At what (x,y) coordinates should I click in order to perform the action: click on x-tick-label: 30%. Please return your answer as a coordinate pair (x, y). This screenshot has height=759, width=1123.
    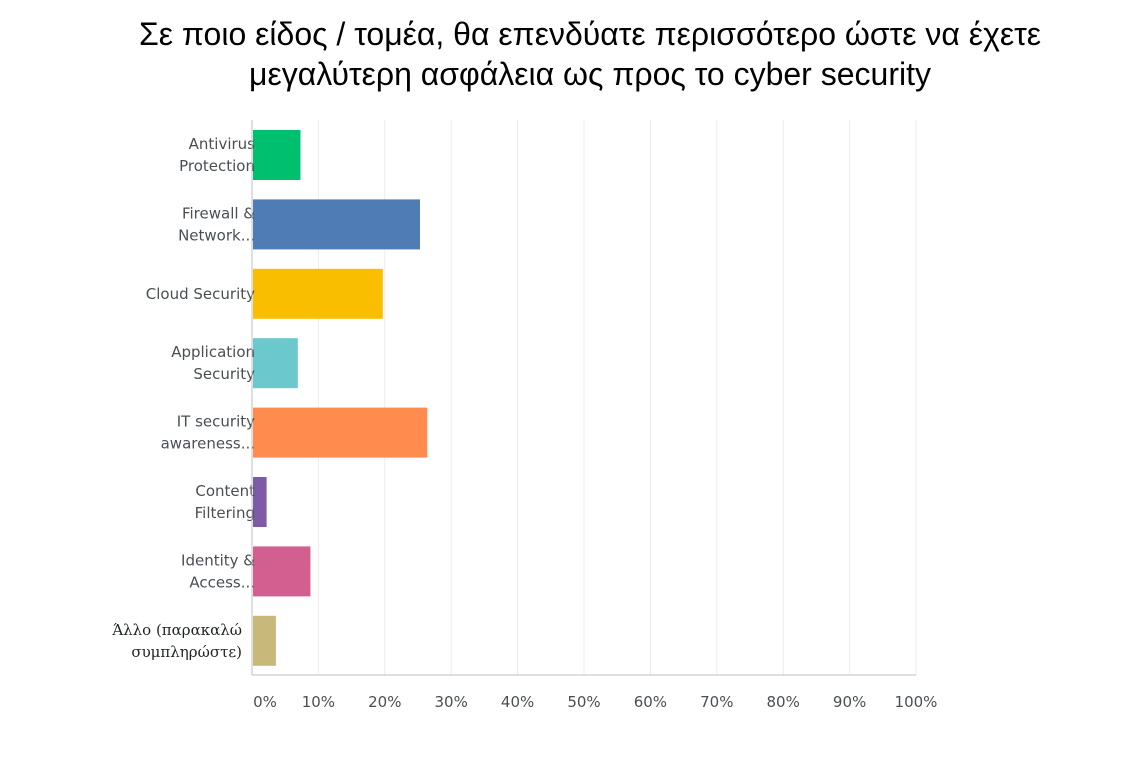
    Looking at the image, I should click on (451, 702).